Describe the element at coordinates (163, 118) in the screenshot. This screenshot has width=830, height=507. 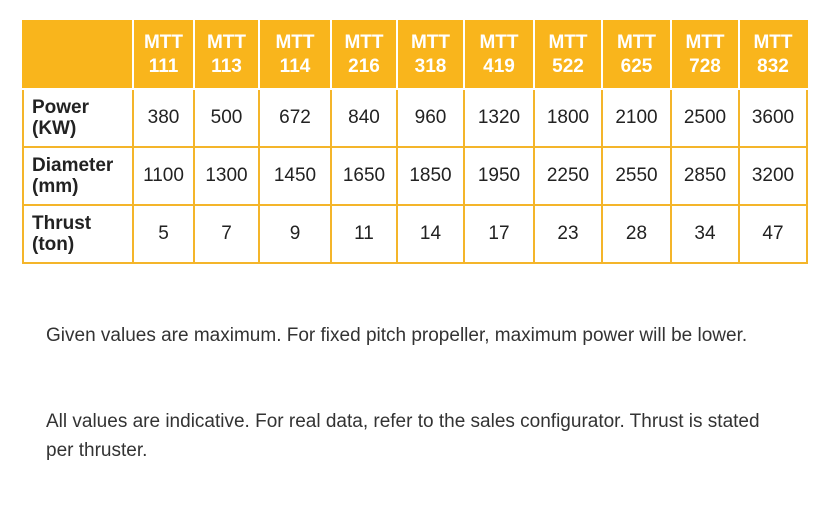
I see `table-cell: 380` at that location.